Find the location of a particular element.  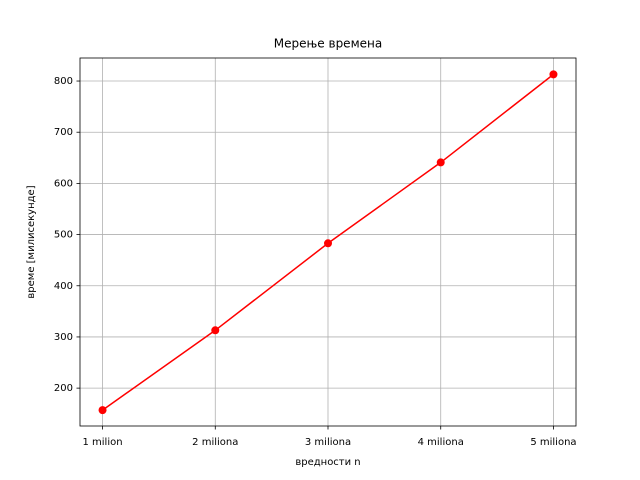

x-tick-label: 4 miliona is located at coordinates (441, 442).